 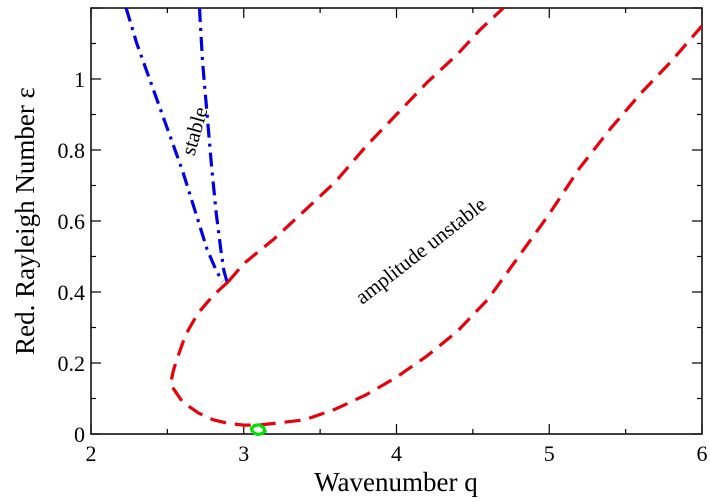 What do you see at coordinates (72, 363) in the screenshot?
I see `y-tick-label: 0.2` at bounding box center [72, 363].